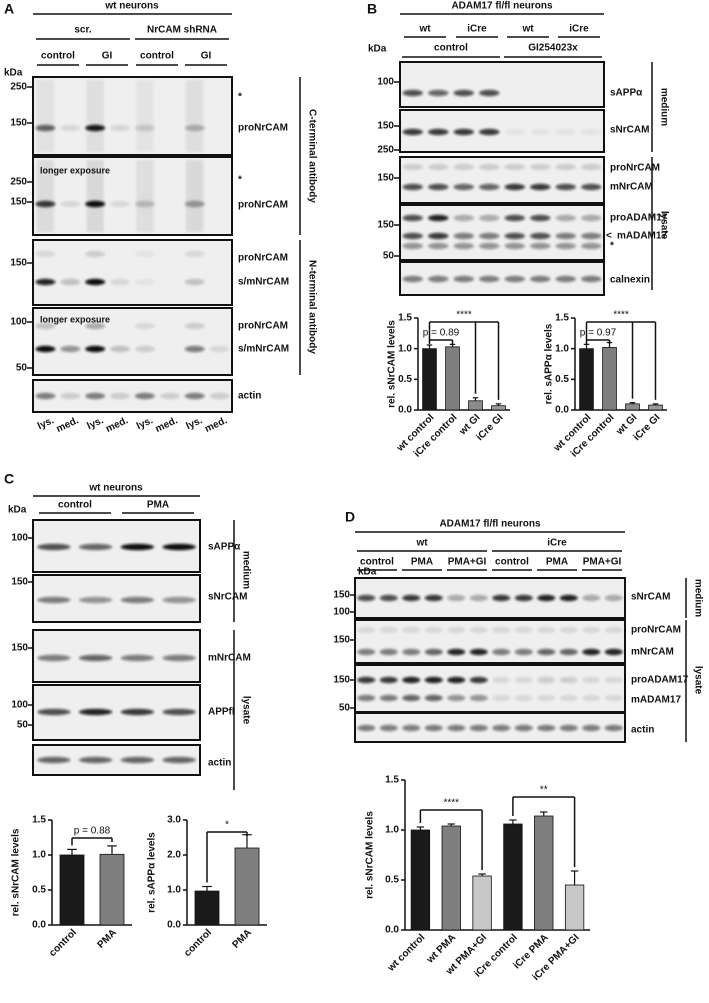 This screenshot has height=1003, width=709. I want to click on label: NrCAM shRNA, so click(182, 30).